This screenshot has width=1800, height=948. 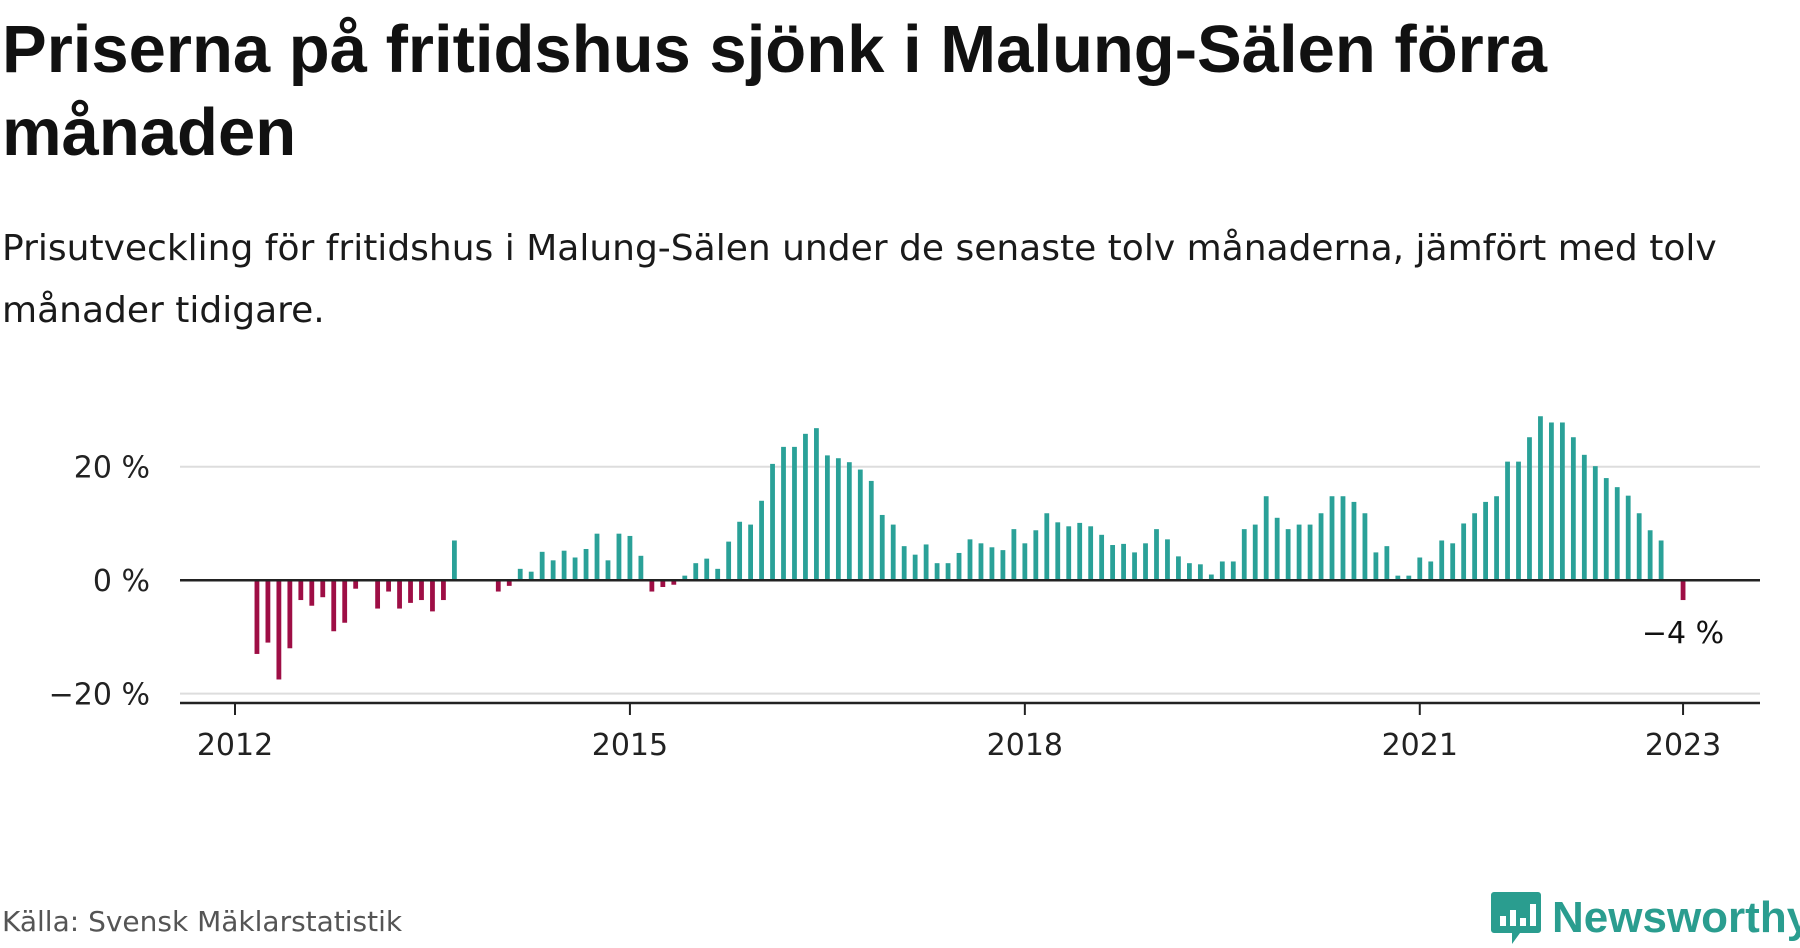 I want to click on brand-name: Newsworthy, so click(x=1676, y=917).